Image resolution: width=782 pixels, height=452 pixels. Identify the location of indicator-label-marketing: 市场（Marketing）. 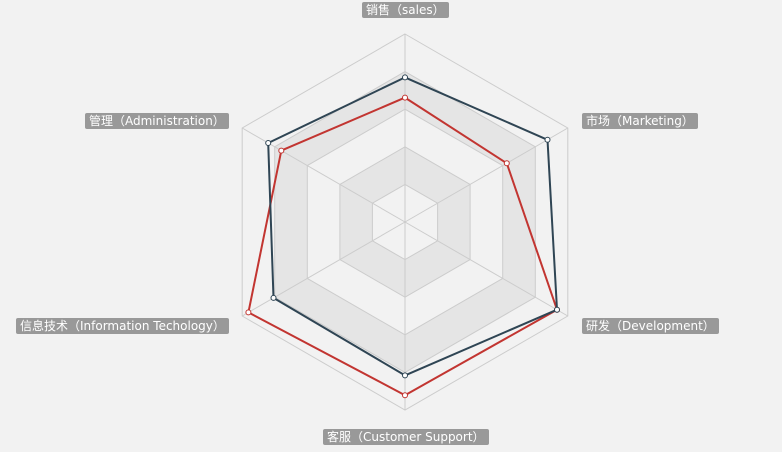
(640, 121).